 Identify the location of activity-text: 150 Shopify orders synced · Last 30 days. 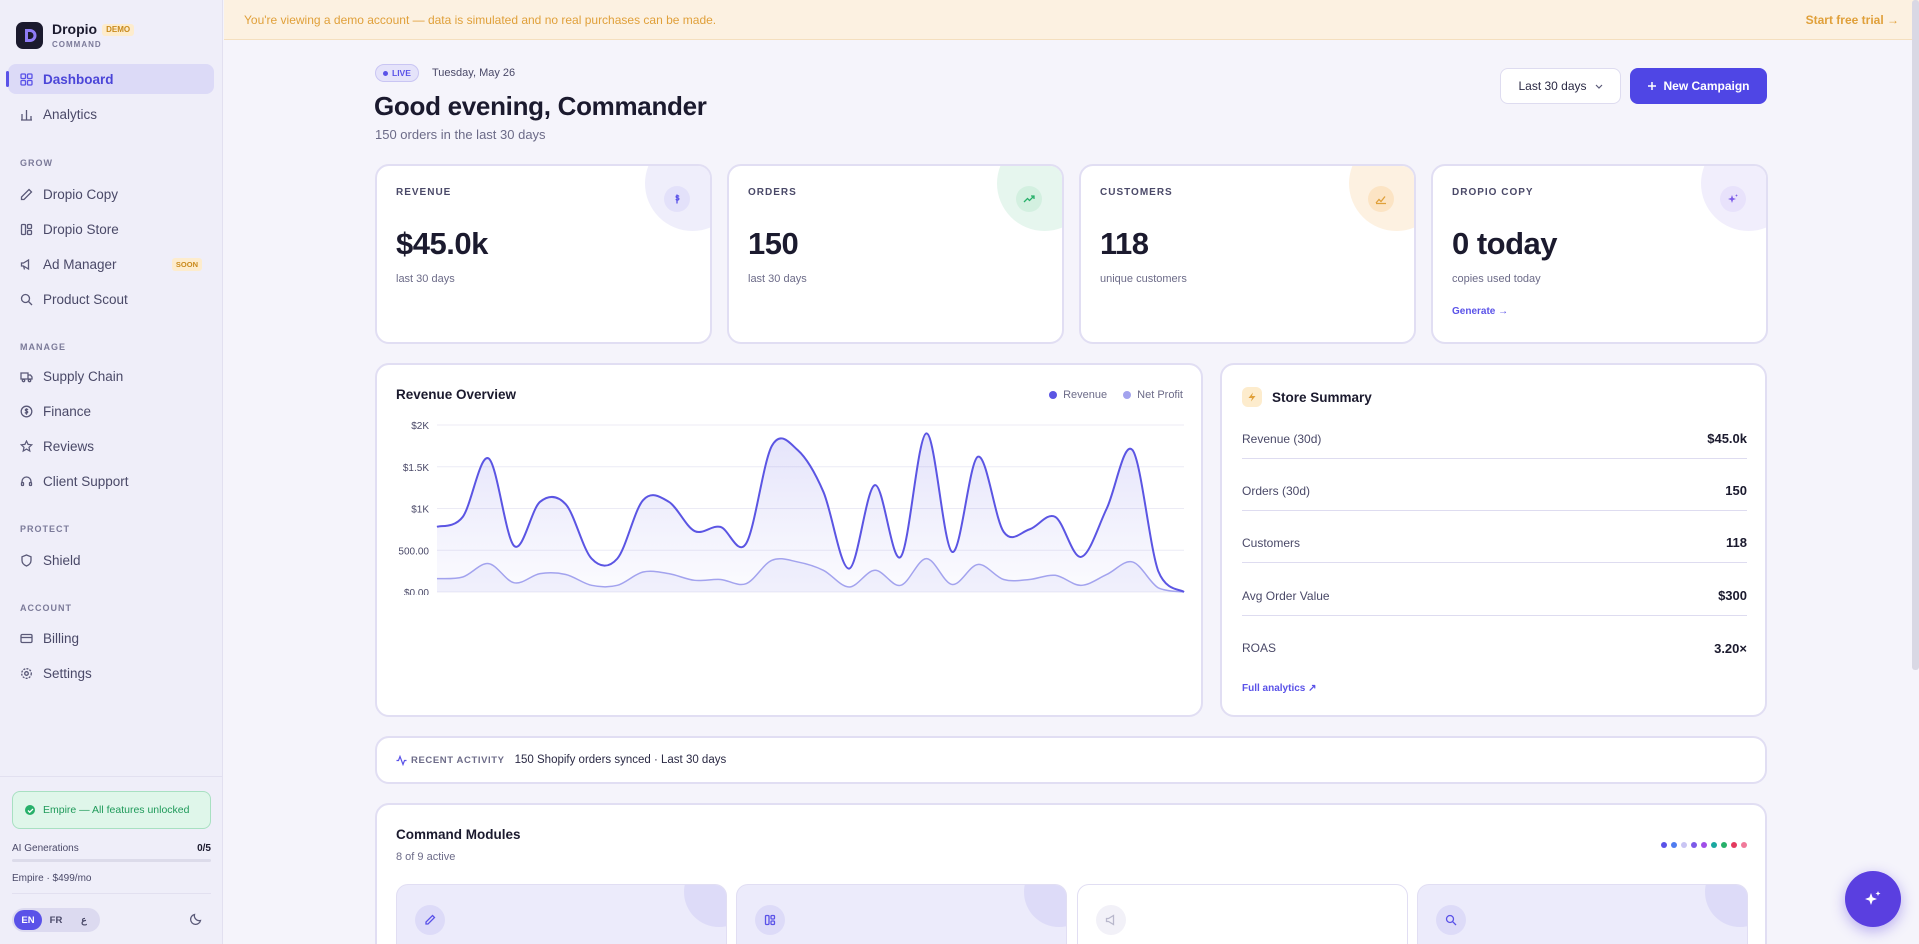
(620, 760).